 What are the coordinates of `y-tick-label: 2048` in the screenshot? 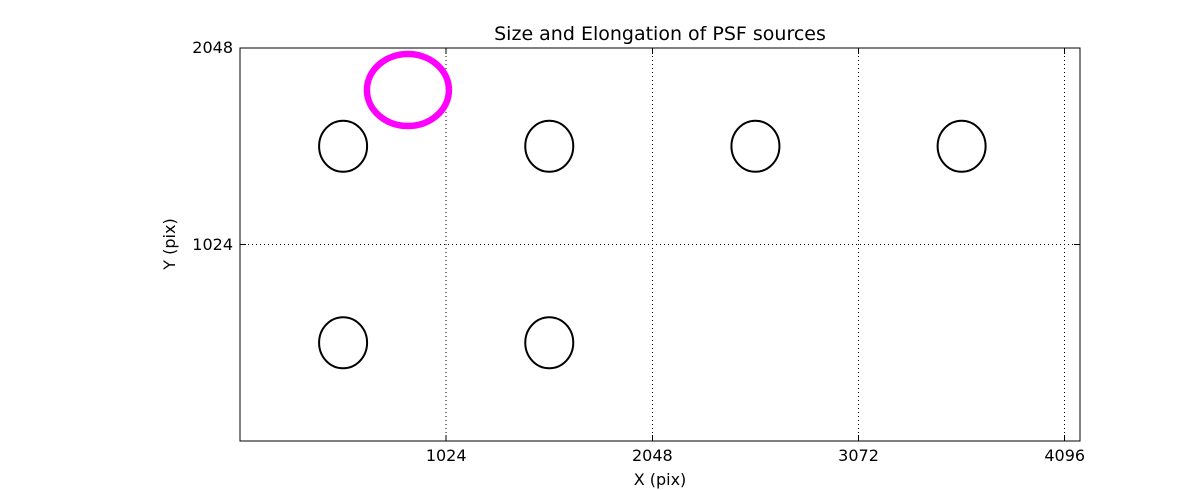 It's located at (212, 47).